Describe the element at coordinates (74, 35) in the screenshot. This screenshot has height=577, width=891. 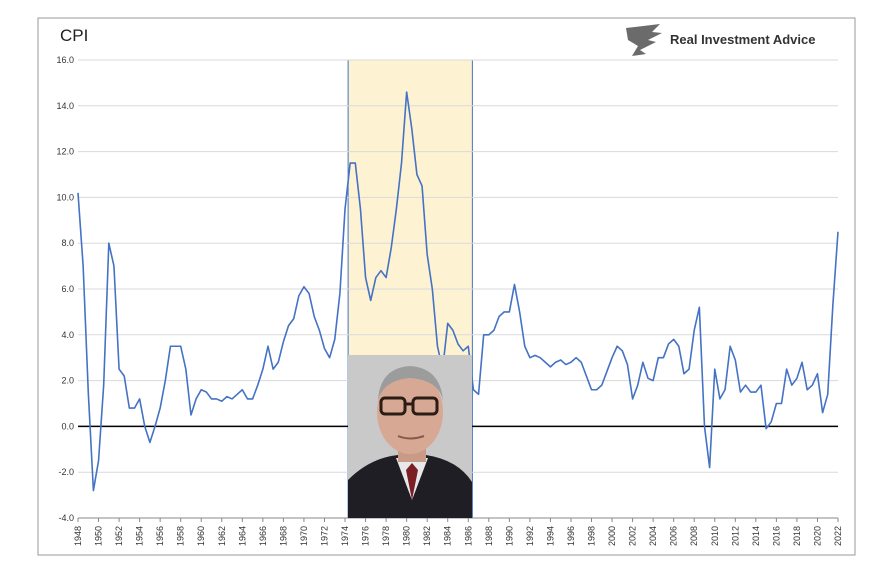
I see `chart-title: CPI` at that location.